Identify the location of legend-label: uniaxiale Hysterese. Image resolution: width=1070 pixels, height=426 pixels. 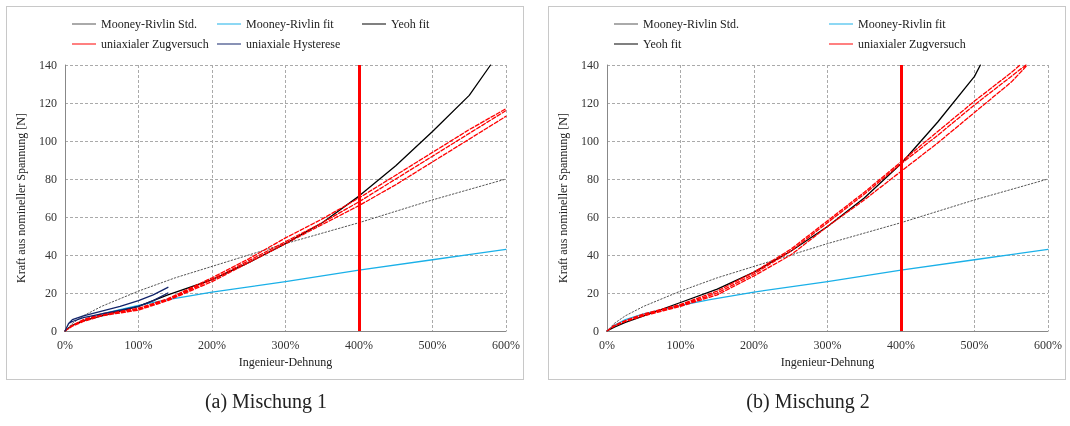
(293, 44).